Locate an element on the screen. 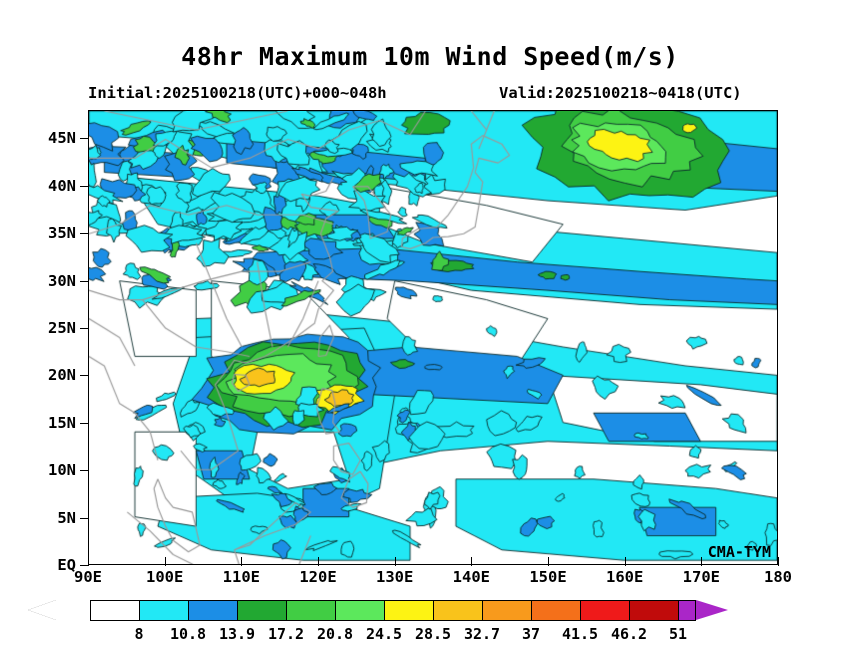  y-axis-tick-label: 35N is located at coordinates (62, 233).